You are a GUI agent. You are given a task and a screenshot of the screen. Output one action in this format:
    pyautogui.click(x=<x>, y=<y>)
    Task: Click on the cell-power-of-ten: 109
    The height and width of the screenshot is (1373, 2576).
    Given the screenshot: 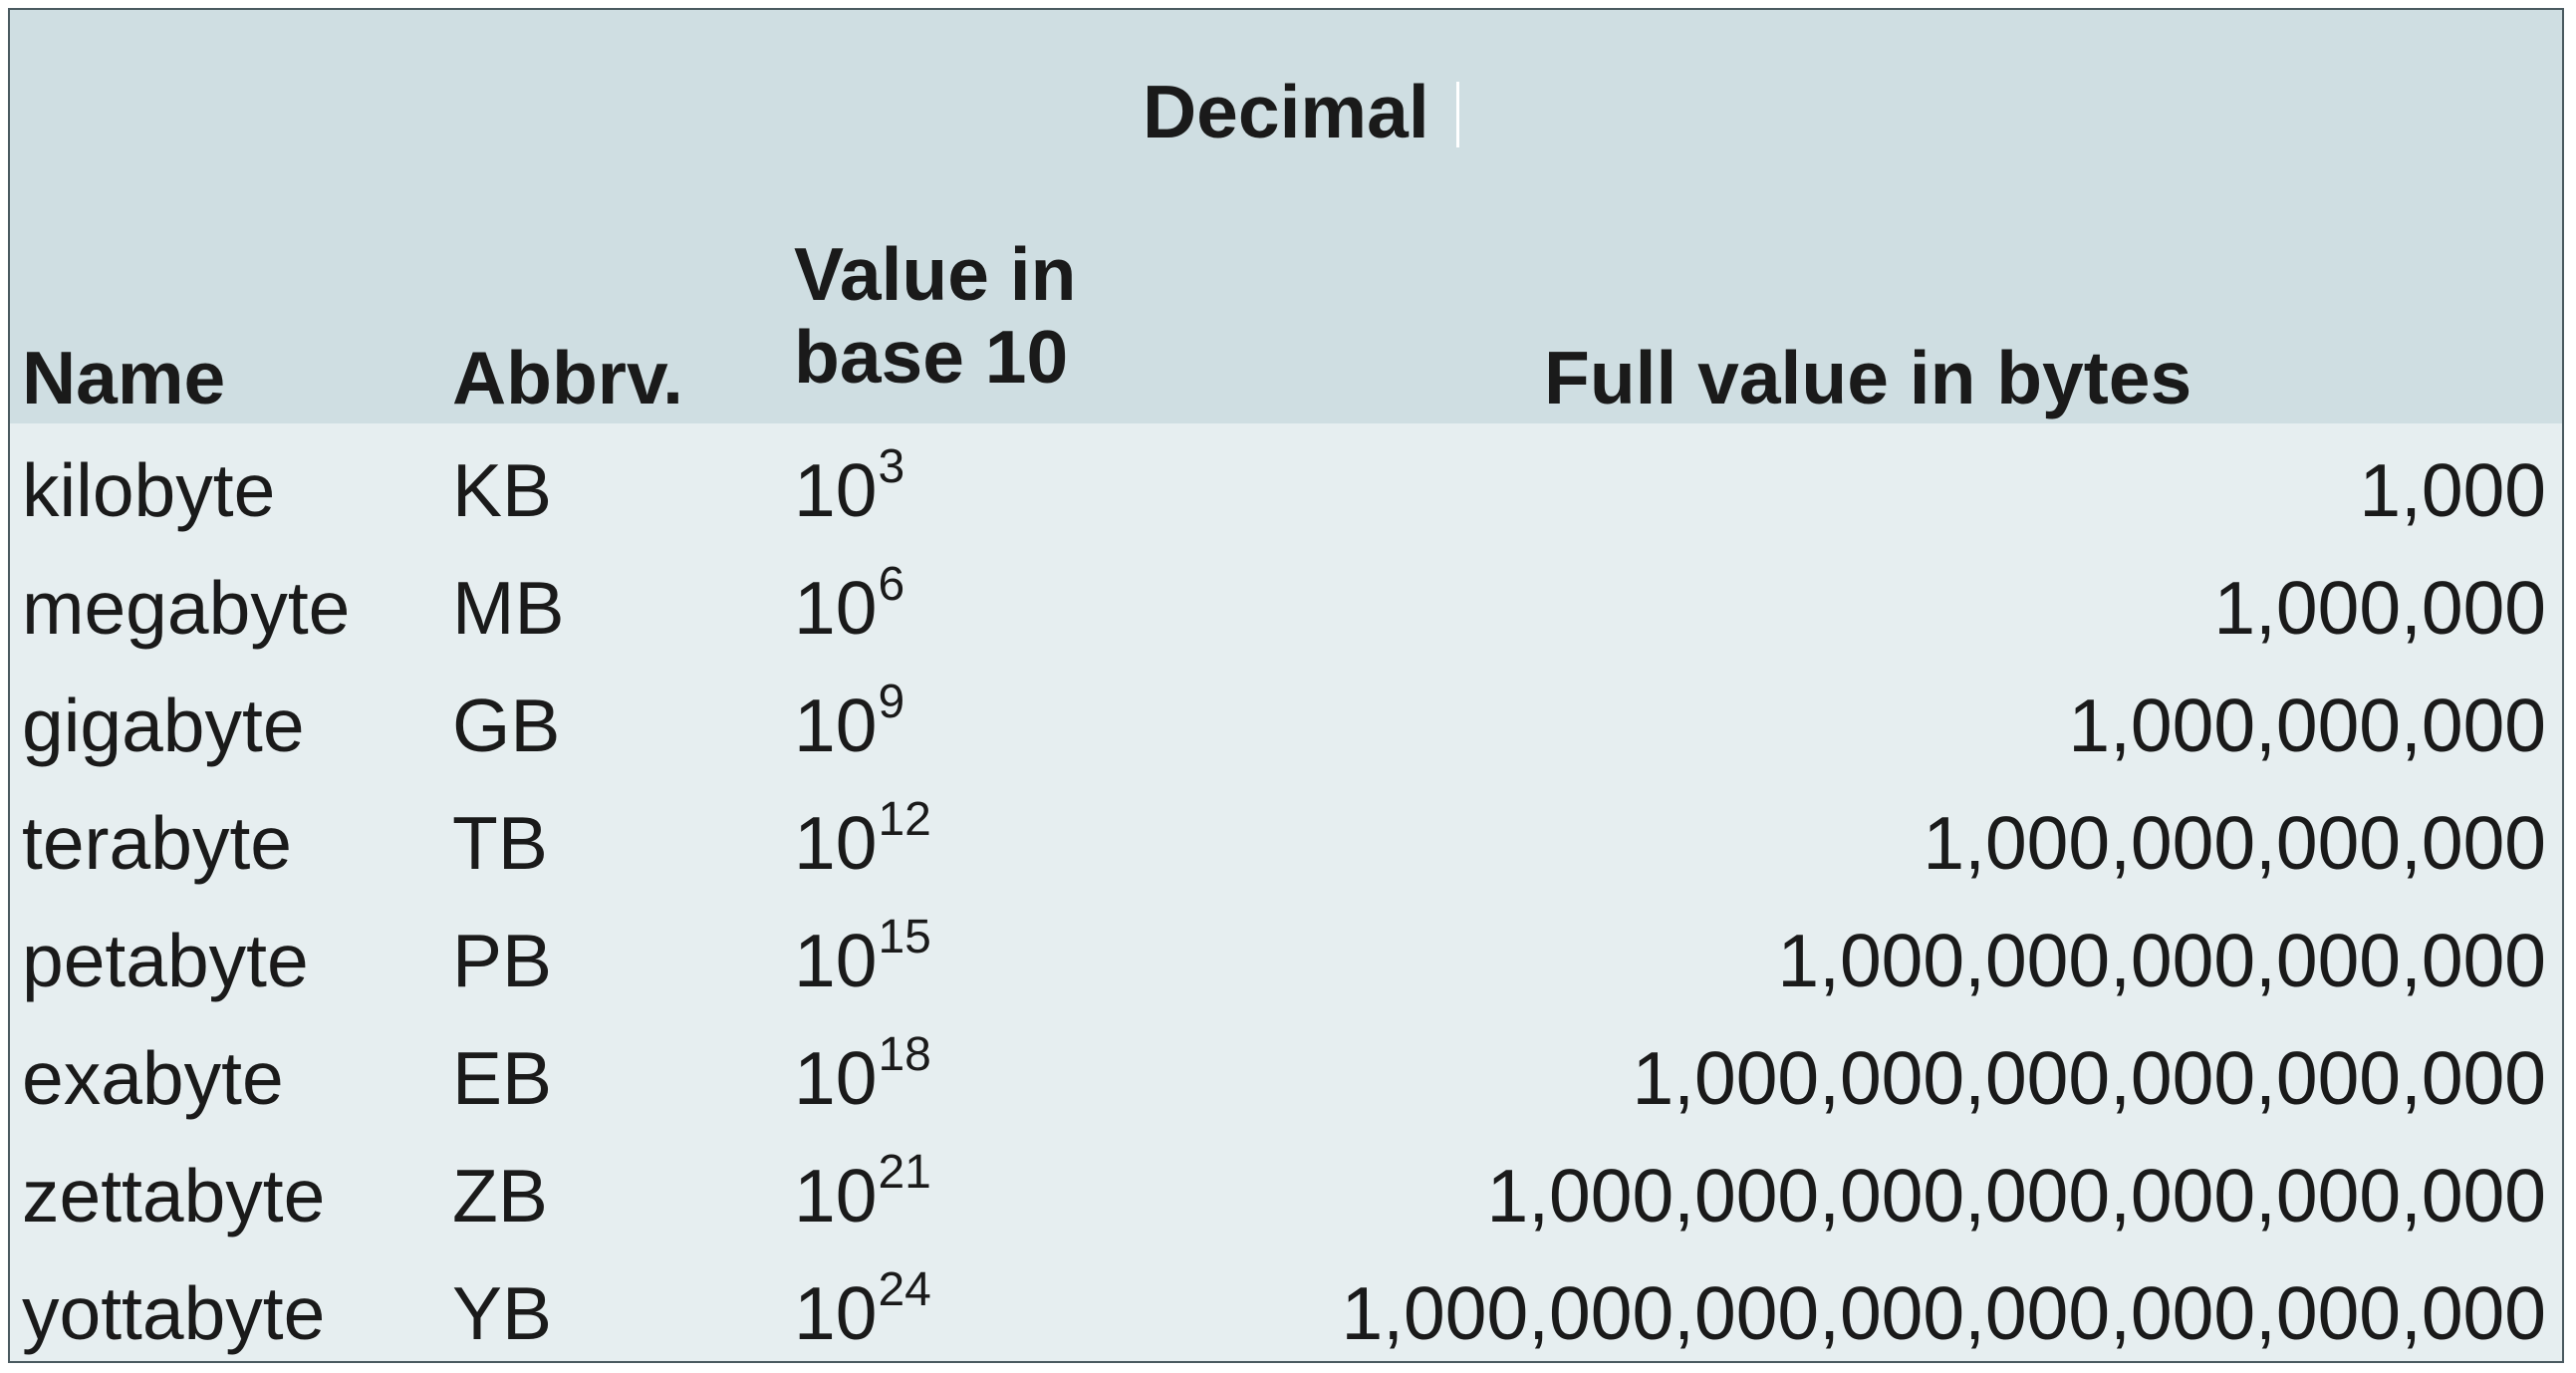 What is the action you would take?
    pyautogui.click(x=849, y=721)
    